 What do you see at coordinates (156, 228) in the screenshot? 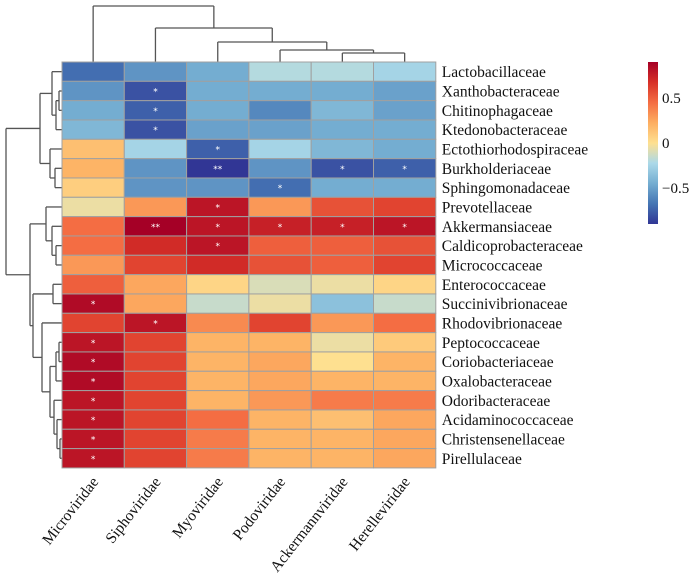
I see `significance-marker: **` at bounding box center [156, 228].